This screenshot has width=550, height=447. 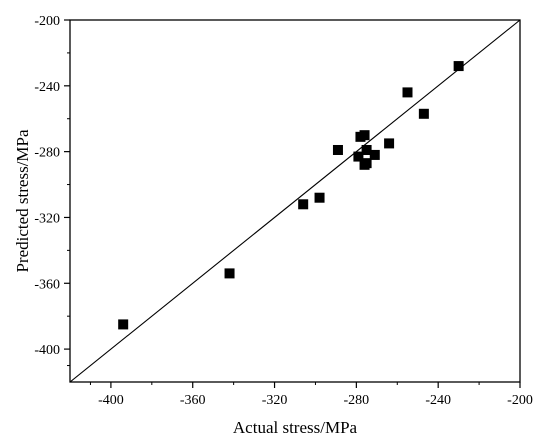 I want to click on y-tick-label: -280, so click(x=47, y=153).